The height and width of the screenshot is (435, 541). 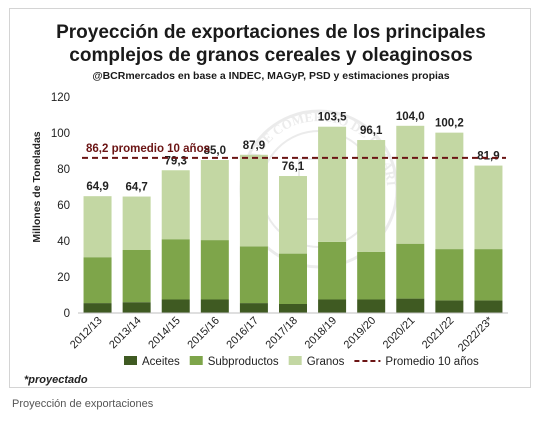 I want to click on total-data-label: 85,0, so click(x=215, y=151).